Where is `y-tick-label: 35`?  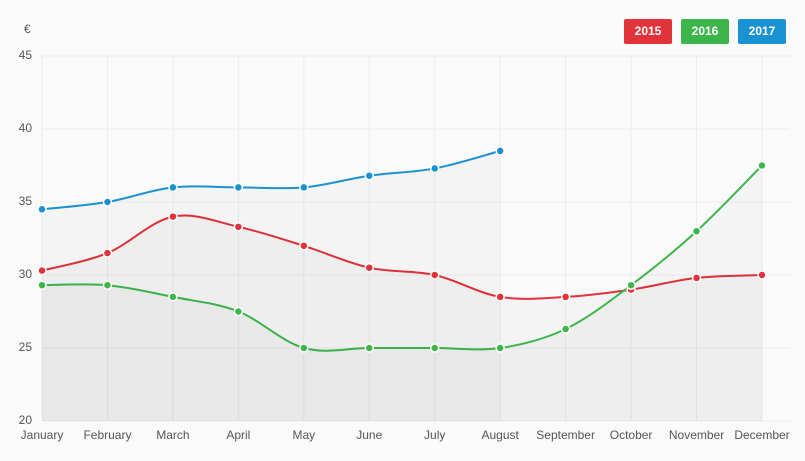
y-tick-label: 35 is located at coordinates (26, 201).